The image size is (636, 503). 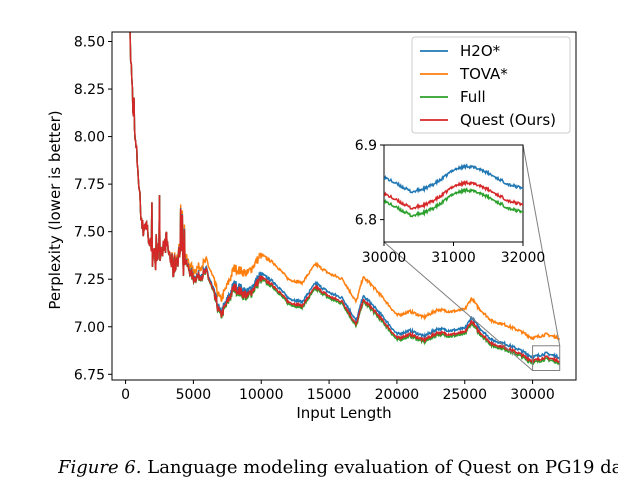 What do you see at coordinates (473, 97) in the screenshot?
I see `legend-label: Full` at bounding box center [473, 97].